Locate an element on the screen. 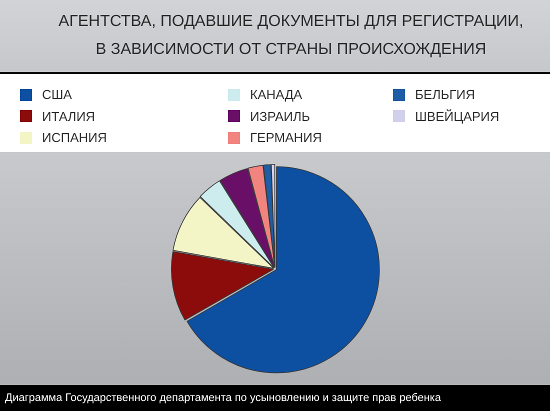 The width and height of the screenshot is (550, 411). chart-title: АГЕНТСТВА, ПОДАВШИЕ ДОКУМЕНТЫ ДЛЯ РЕГИСТРАЦИИ, В ЗАВИСИМОСТИ ОТ СТРАНЫ ПРОИСХОЖДЕНИЯ is located at coordinates (291, 36).